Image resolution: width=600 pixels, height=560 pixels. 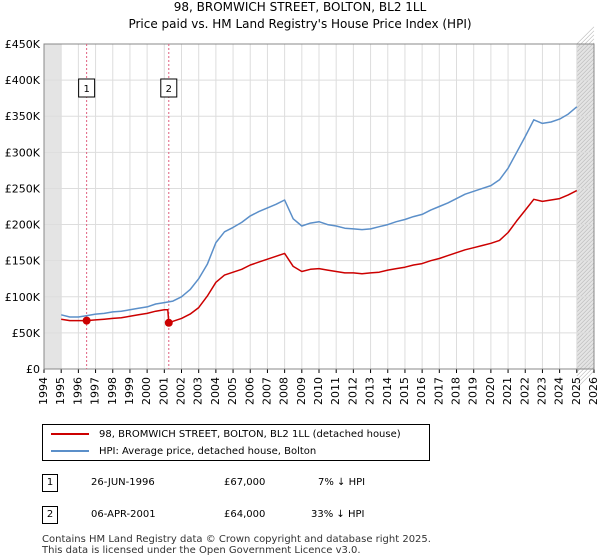 What do you see at coordinates (198, 391) in the screenshot?
I see `x-tick-label: 2003` at bounding box center [198, 391].